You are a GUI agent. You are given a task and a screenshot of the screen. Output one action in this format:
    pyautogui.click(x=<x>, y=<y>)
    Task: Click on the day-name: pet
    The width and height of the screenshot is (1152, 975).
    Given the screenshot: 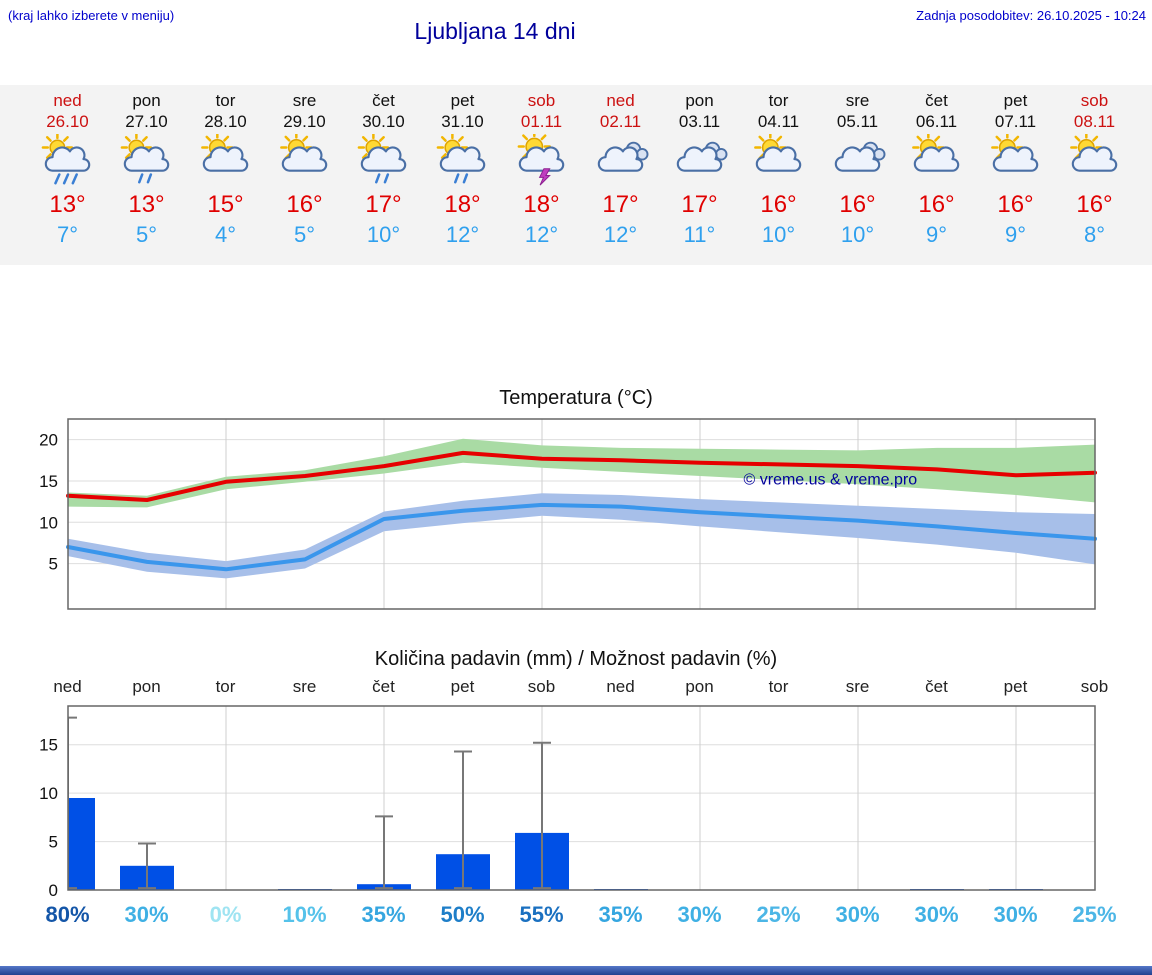 What is the action you would take?
    pyautogui.click(x=1015, y=100)
    